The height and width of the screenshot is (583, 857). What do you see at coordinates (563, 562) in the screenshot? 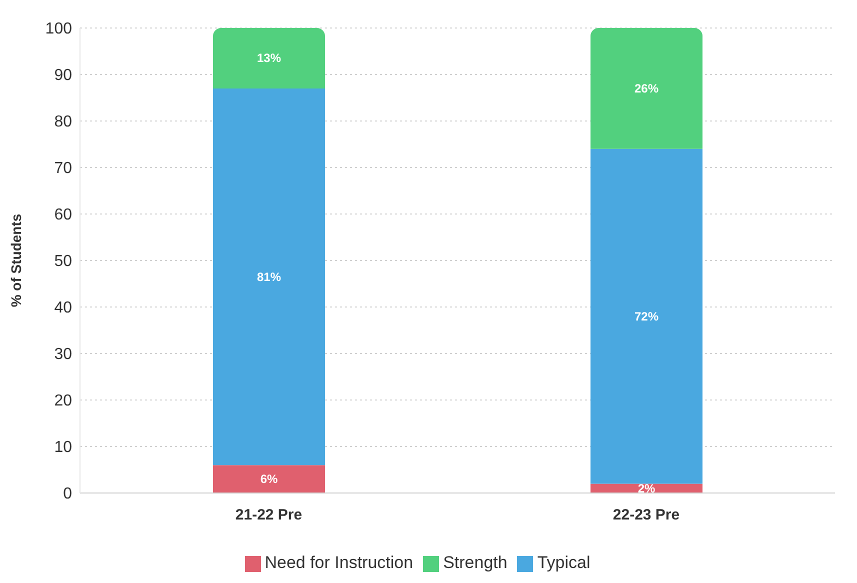
I see `legend-label: Typical` at bounding box center [563, 562].